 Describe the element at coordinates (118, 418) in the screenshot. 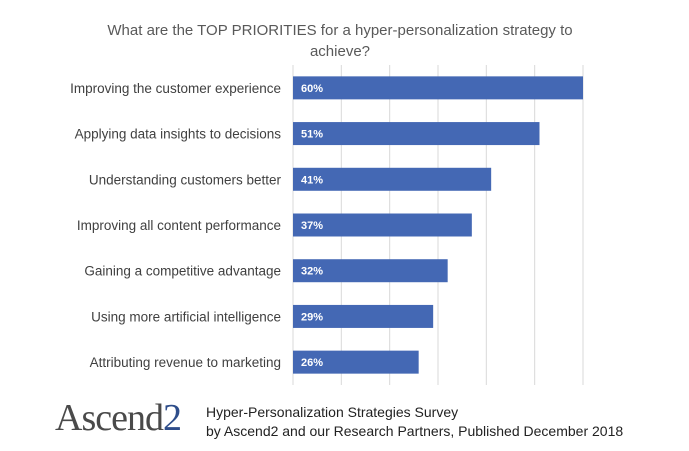

I see `ascend2-logo: Ascend2` at that location.